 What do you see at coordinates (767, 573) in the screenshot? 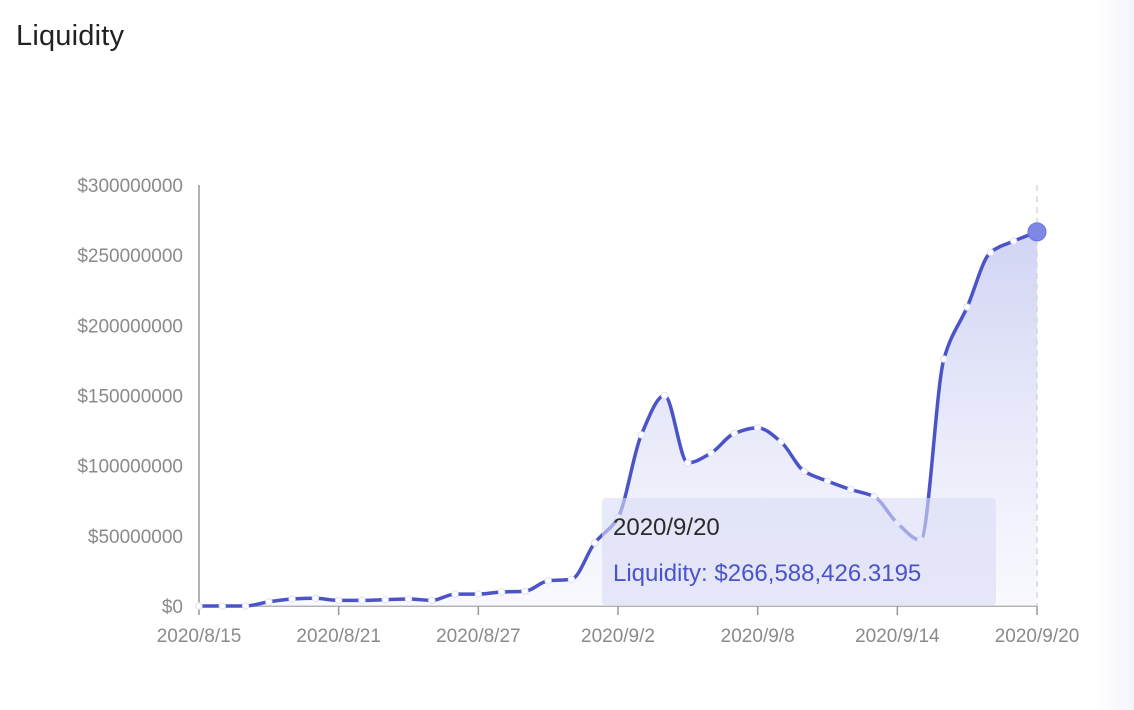
I see `tooltip-value: Liquidity: $266,588,426.3195` at bounding box center [767, 573].